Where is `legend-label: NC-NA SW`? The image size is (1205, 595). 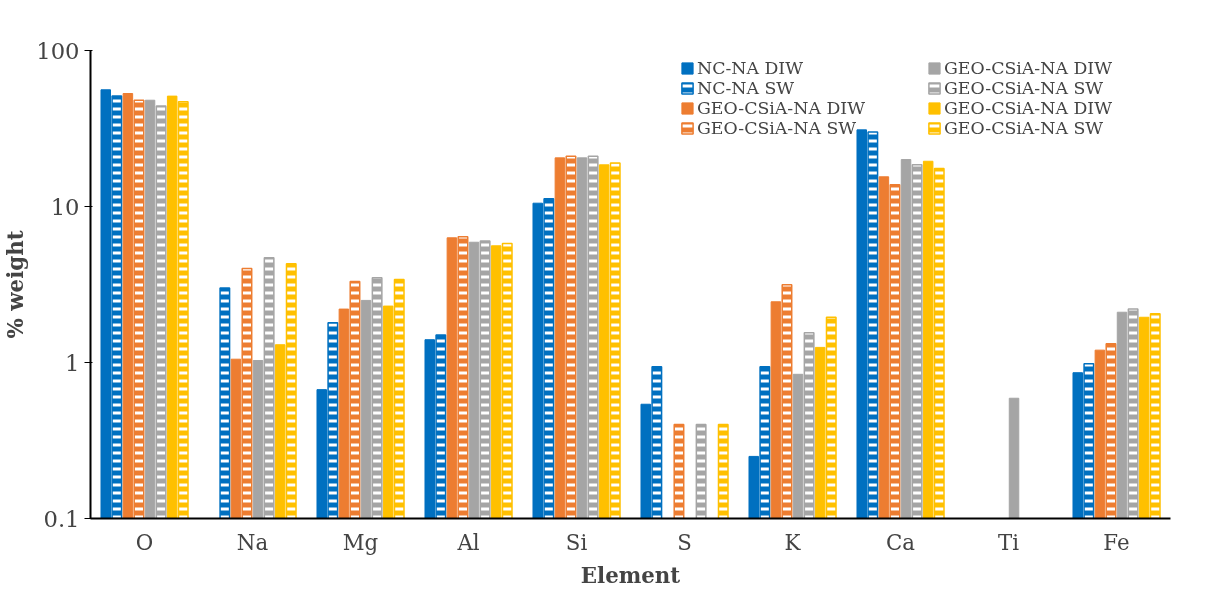 legend-label: NC-NA SW is located at coordinates (746, 88).